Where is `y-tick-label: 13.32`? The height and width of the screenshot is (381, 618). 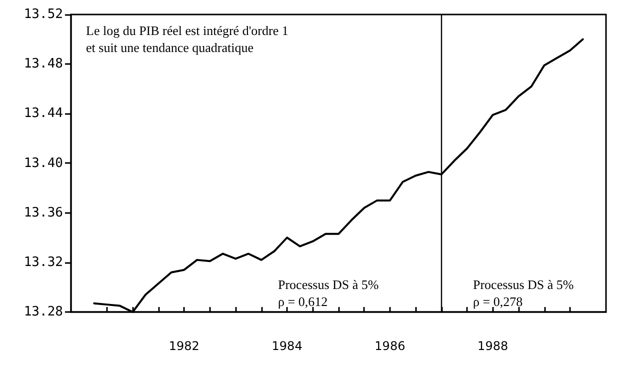
y-tick-label: 13.32 is located at coordinates (43, 262).